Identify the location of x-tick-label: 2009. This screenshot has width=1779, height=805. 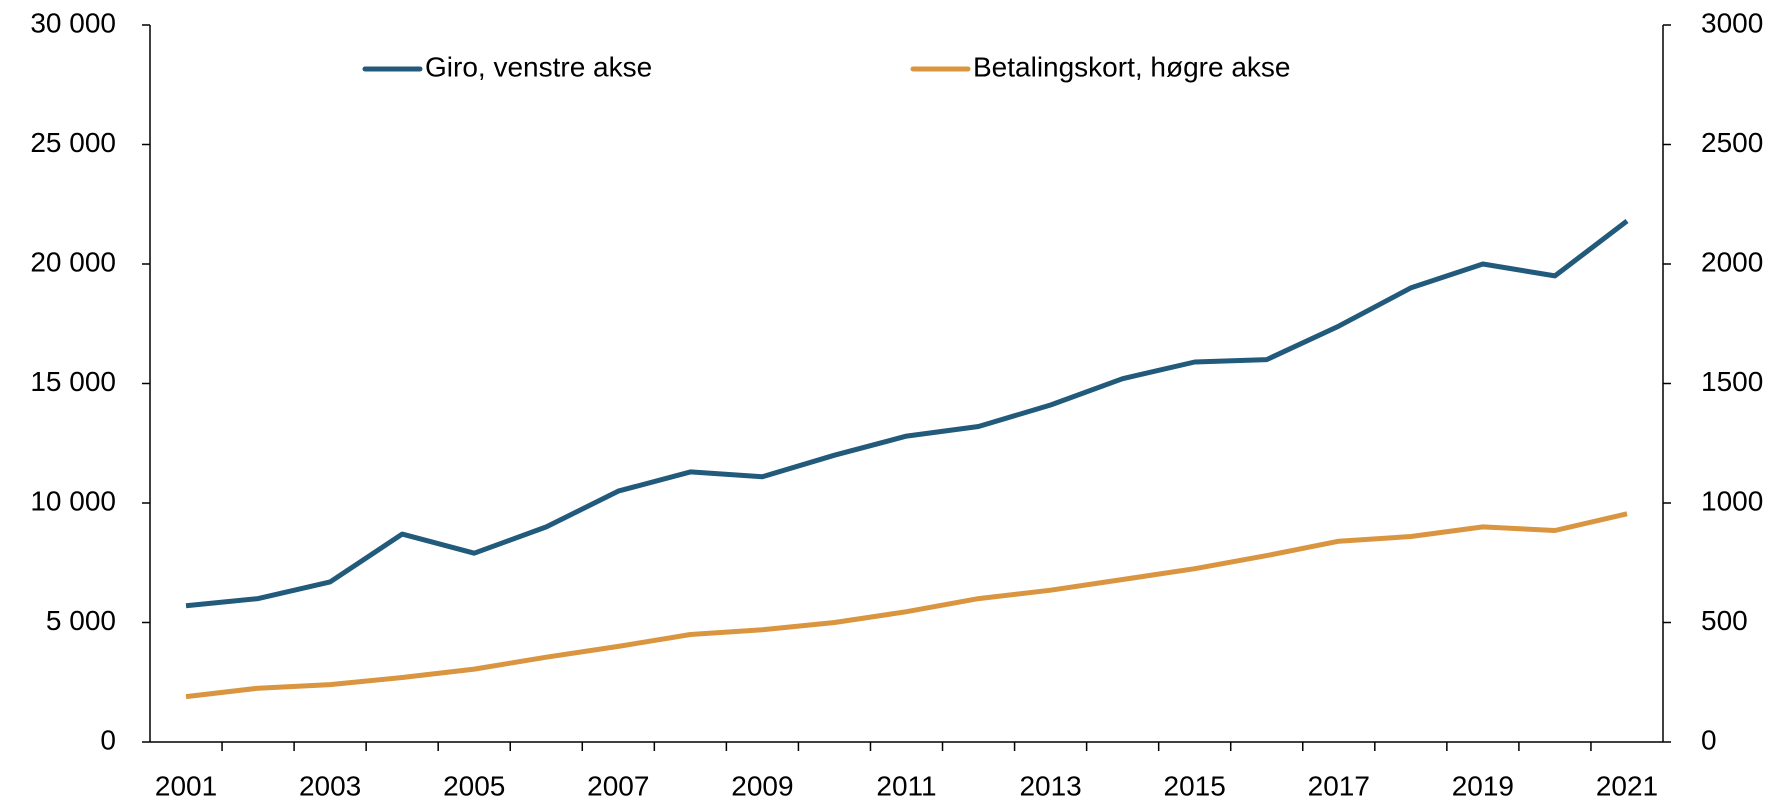
(762, 785).